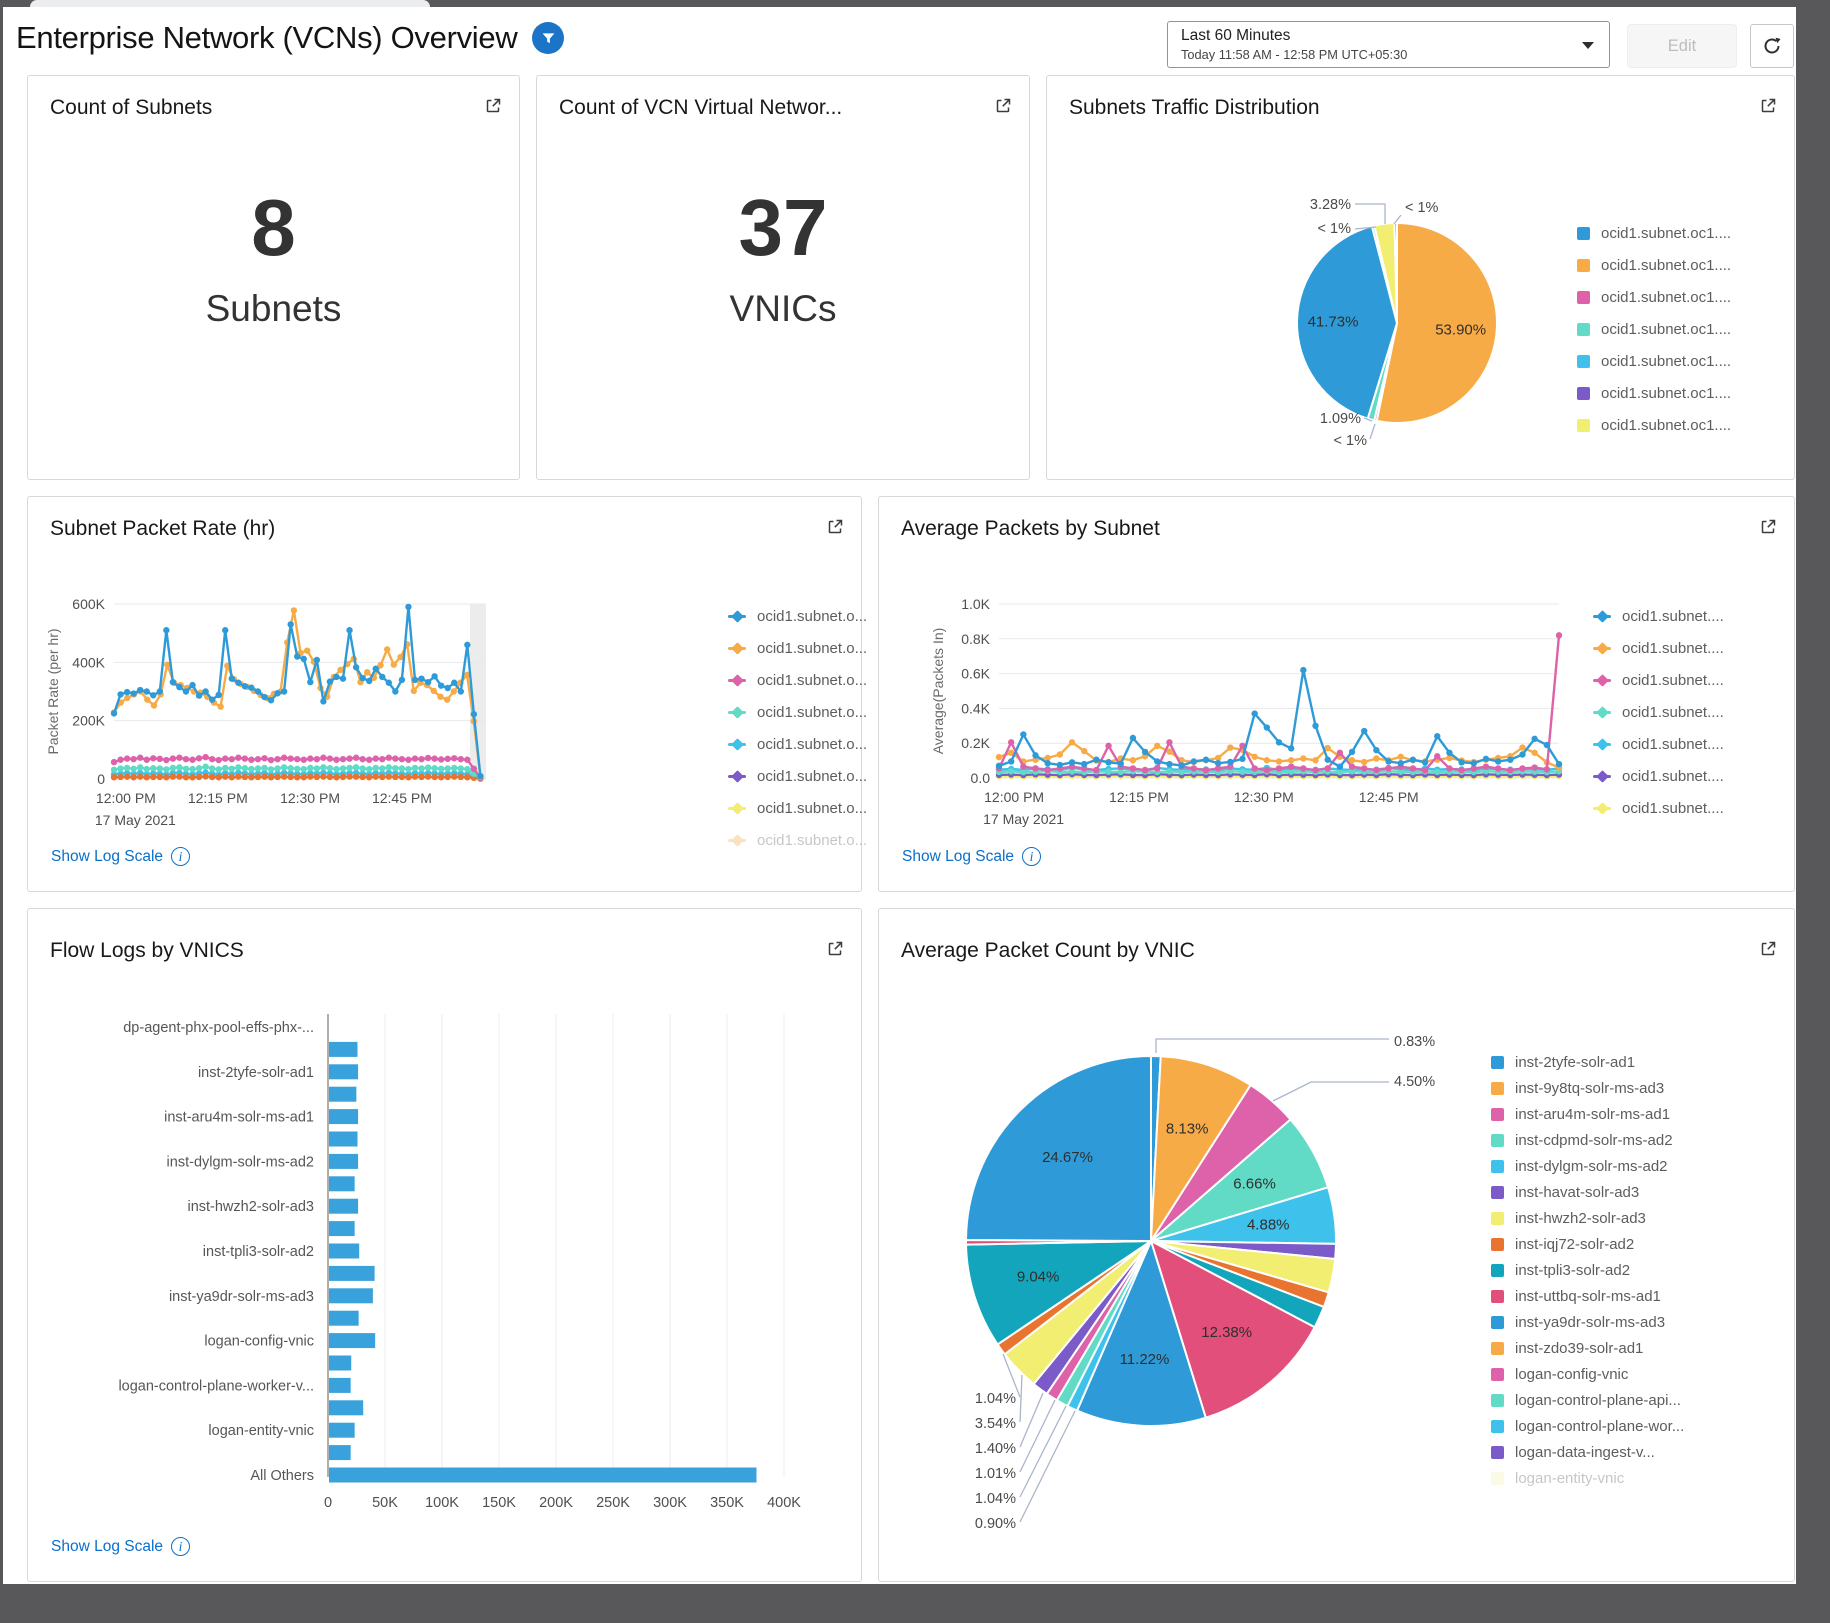 The height and width of the screenshot is (1623, 1830). What do you see at coordinates (995, 1474) in the screenshot?
I see `svg-text: 1.01%` at bounding box center [995, 1474].